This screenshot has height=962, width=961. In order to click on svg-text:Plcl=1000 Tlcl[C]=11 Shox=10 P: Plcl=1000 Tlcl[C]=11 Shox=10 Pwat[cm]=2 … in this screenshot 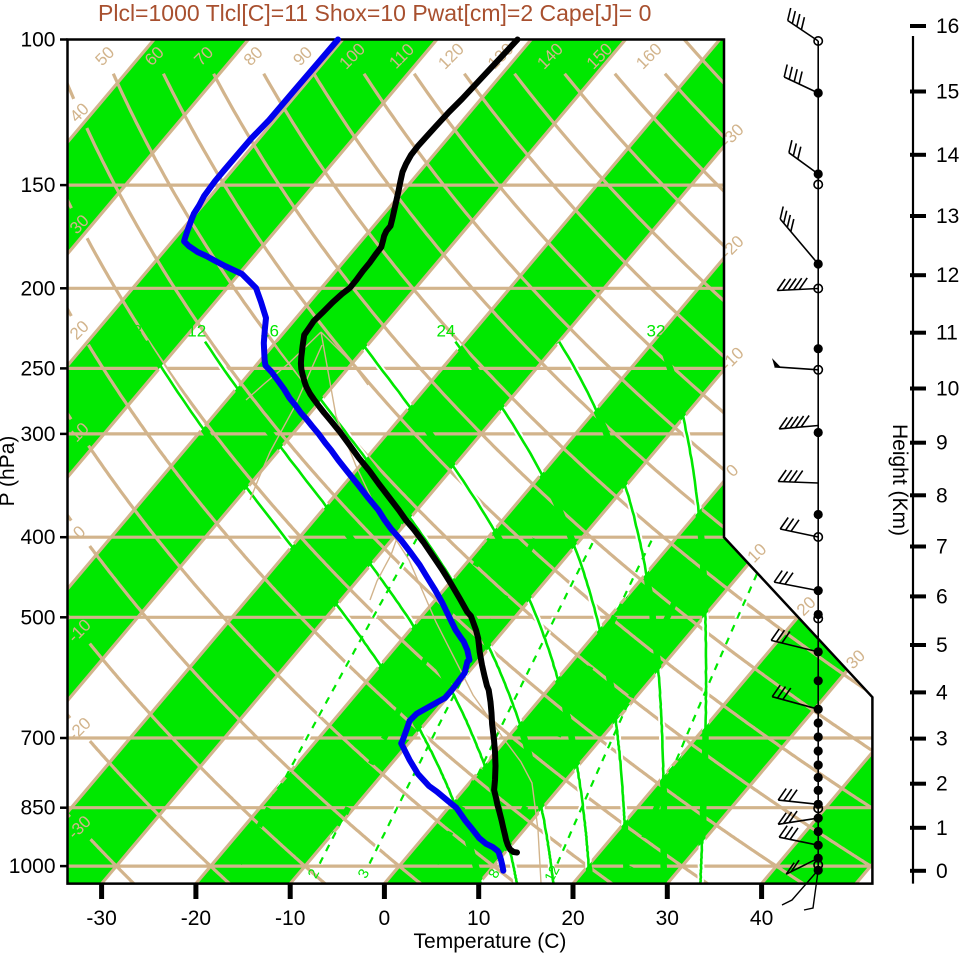, I will do `click(374, 13)`.